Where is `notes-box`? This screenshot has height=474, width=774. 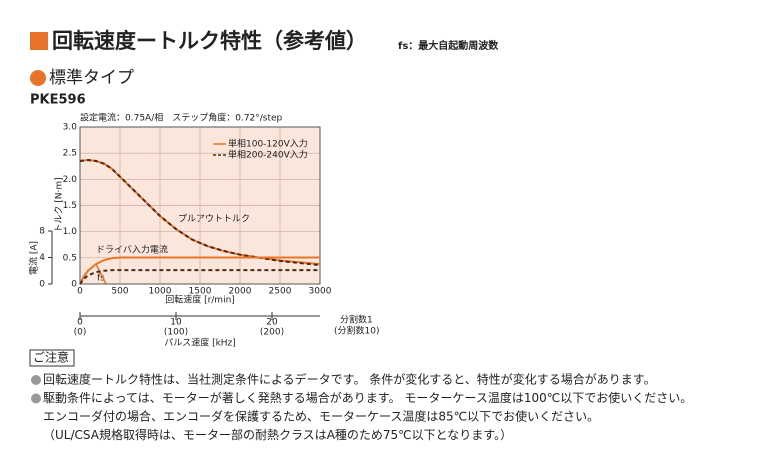 notes-box is located at coordinates (52, 358).